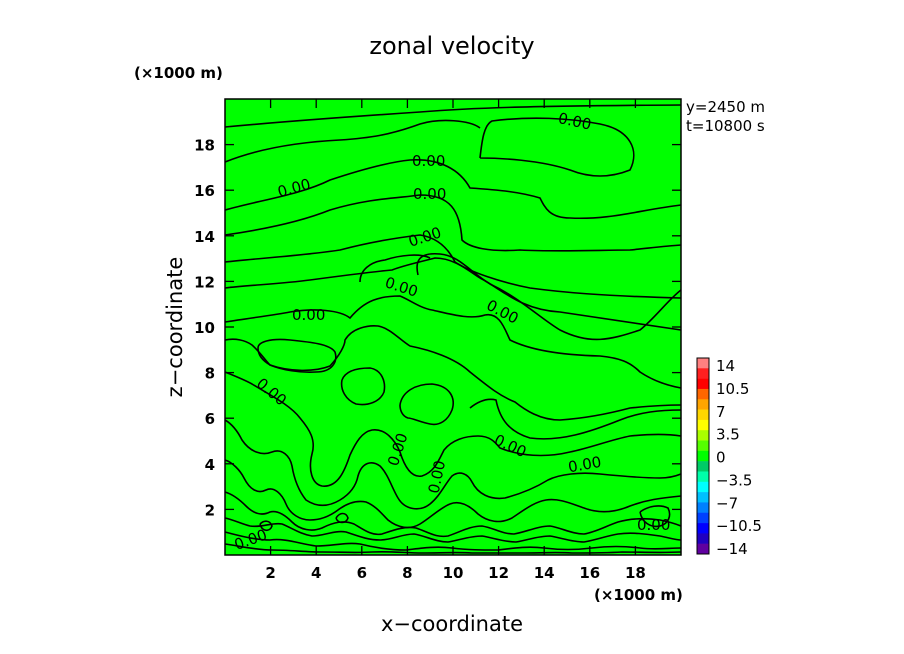  Describe the element at coordinates (635, 573) in the screenshot. I see `x-tick-label: 18` at that location.